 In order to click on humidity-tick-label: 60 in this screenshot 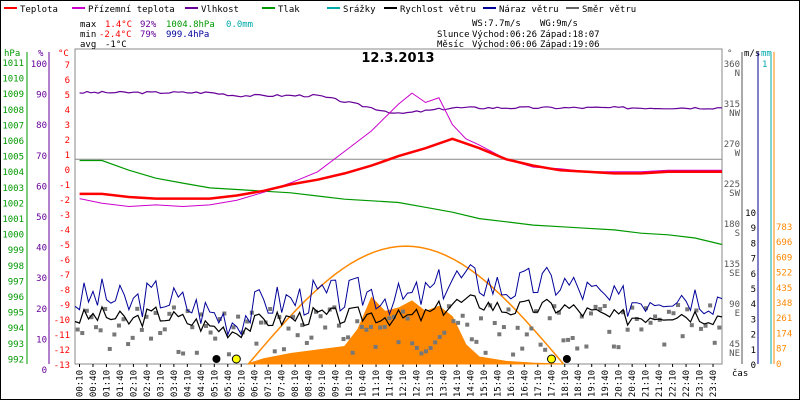, I will do `click(41, 187)`.